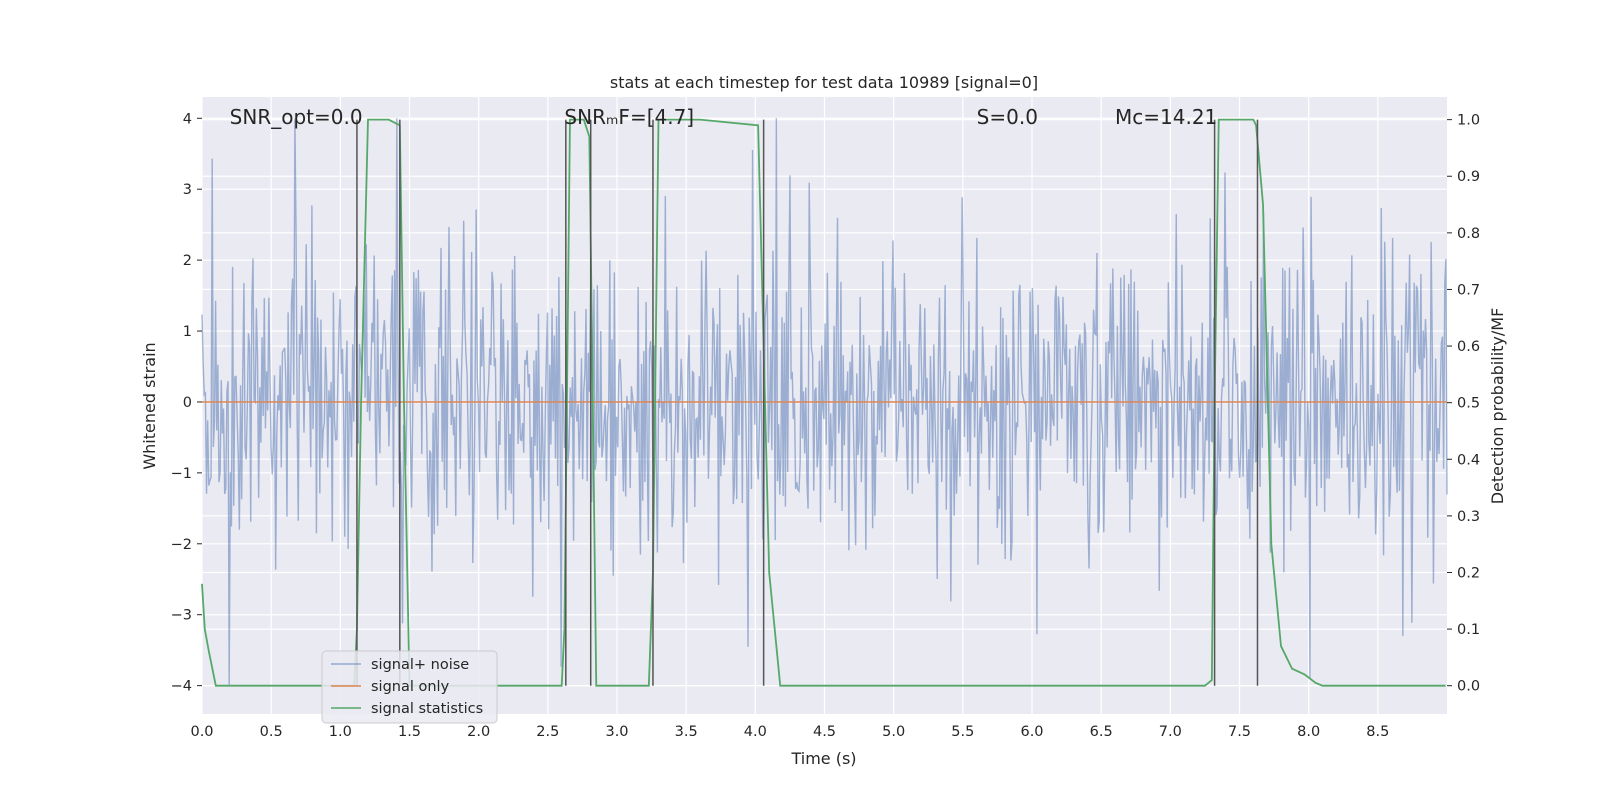 The image size is (1600, 800). What do you see at coordinates (1468, 177) in the screenshot?
I see `y2-tick-label: 0.9` at bounding box center [1468, 177].